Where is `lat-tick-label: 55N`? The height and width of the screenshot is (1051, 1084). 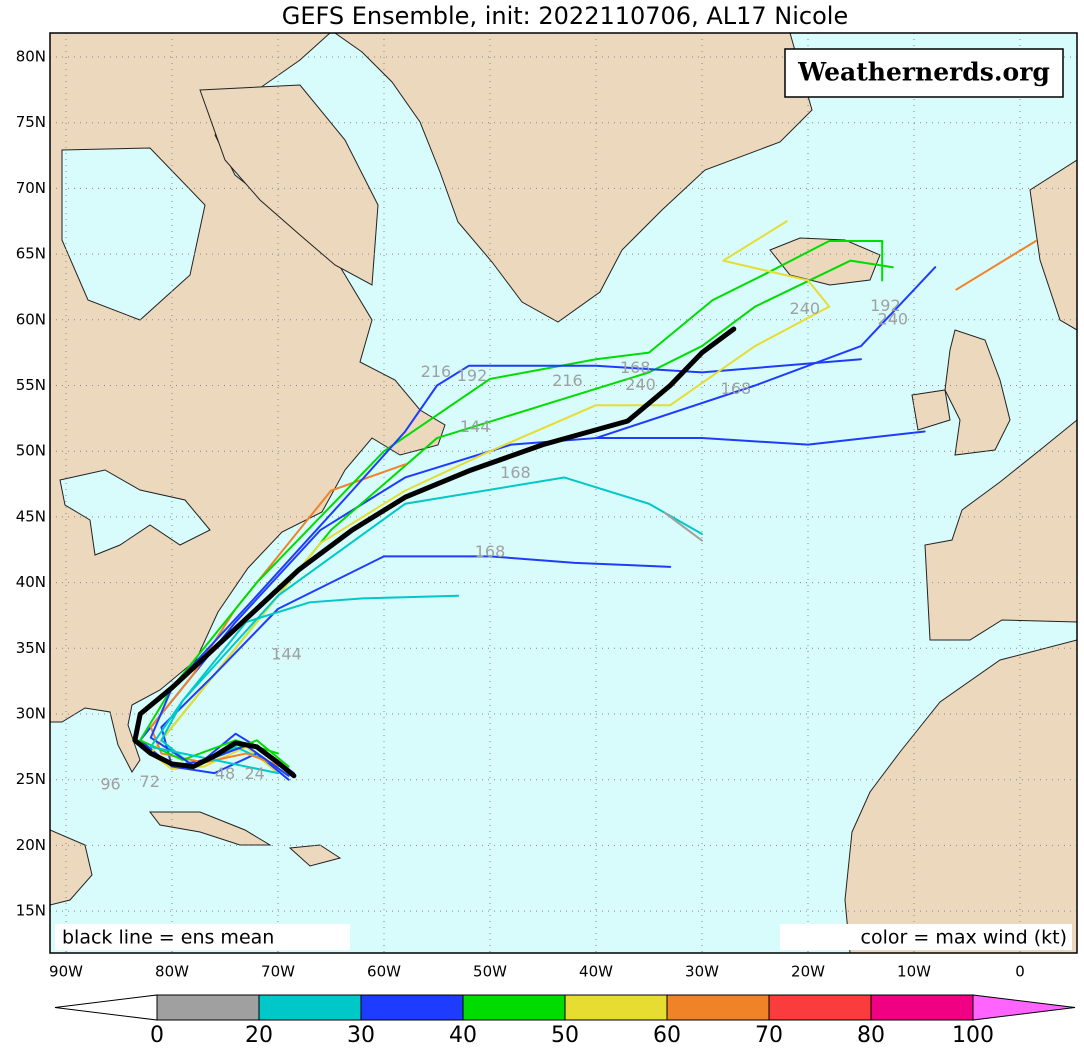
lat-tick-label: 55N is located at coordinates (31, 385).